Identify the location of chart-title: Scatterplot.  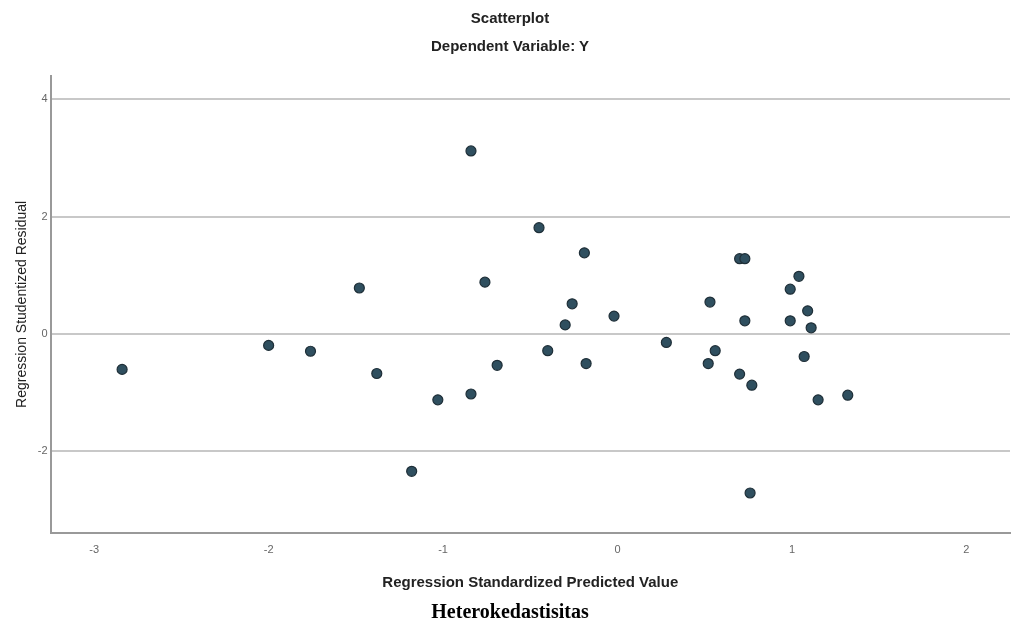
(510, 18).